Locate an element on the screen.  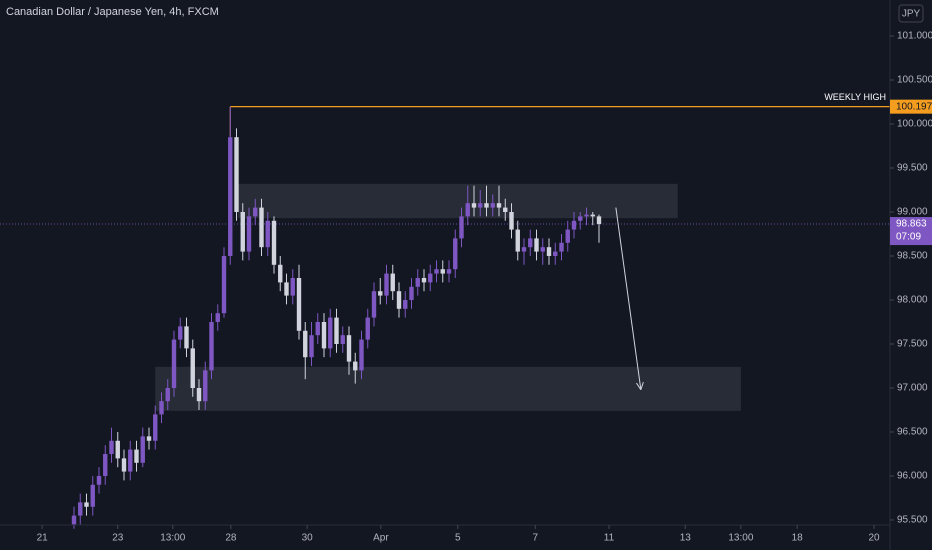
y-tick-label: 95.500 is located at coordinates (912, 520).